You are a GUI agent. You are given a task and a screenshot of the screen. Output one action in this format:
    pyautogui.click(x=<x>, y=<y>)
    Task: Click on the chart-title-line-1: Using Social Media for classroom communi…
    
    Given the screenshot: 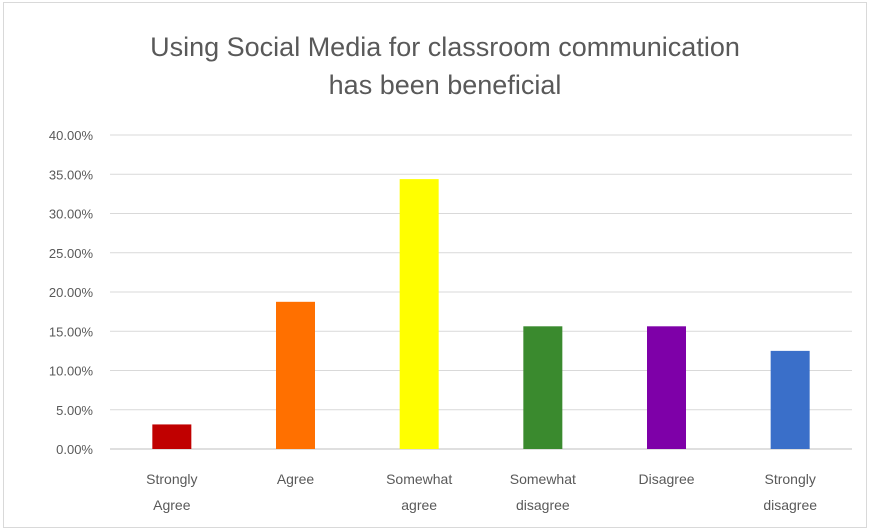 What is the action you would take?
    pyautogui.click(x=445, y=47)
    